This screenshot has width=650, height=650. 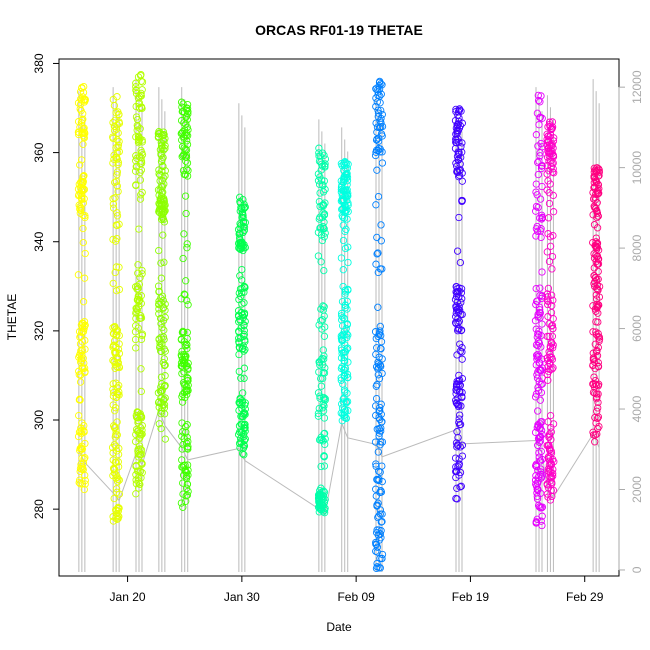 What do you see at coordinates (39, 241) in the screenshot?
I see `y-tick-label: 340` at bounding box center [39, 241].